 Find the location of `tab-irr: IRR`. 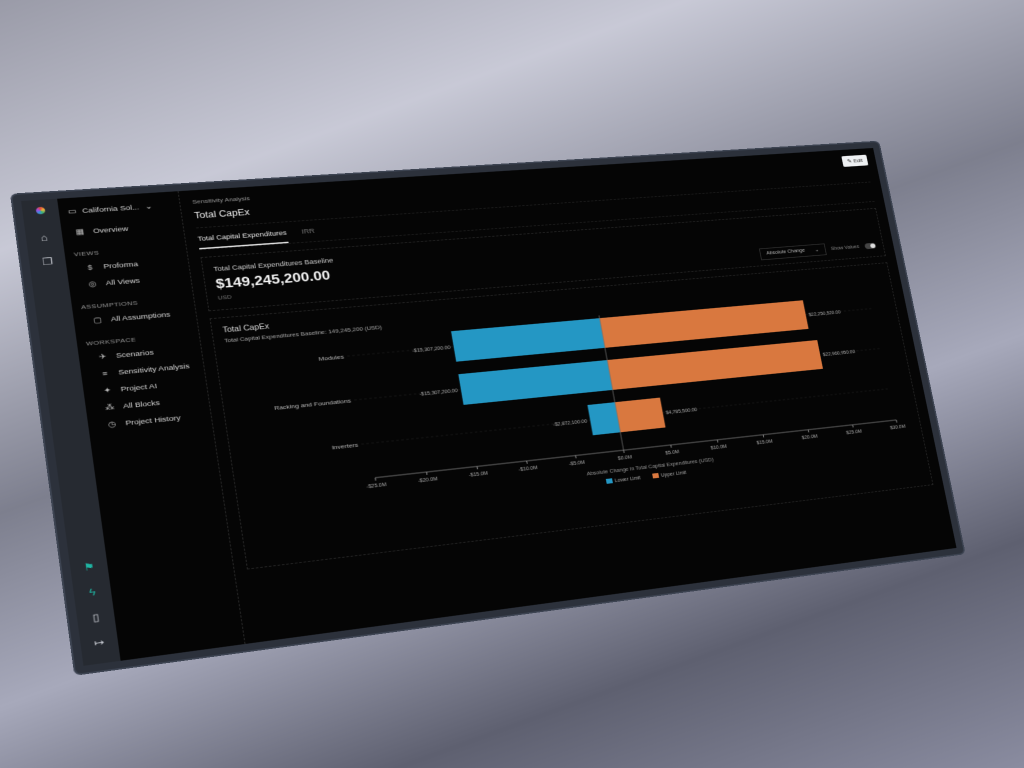

tab-irr: IRR is located at coordinates (308, 231).